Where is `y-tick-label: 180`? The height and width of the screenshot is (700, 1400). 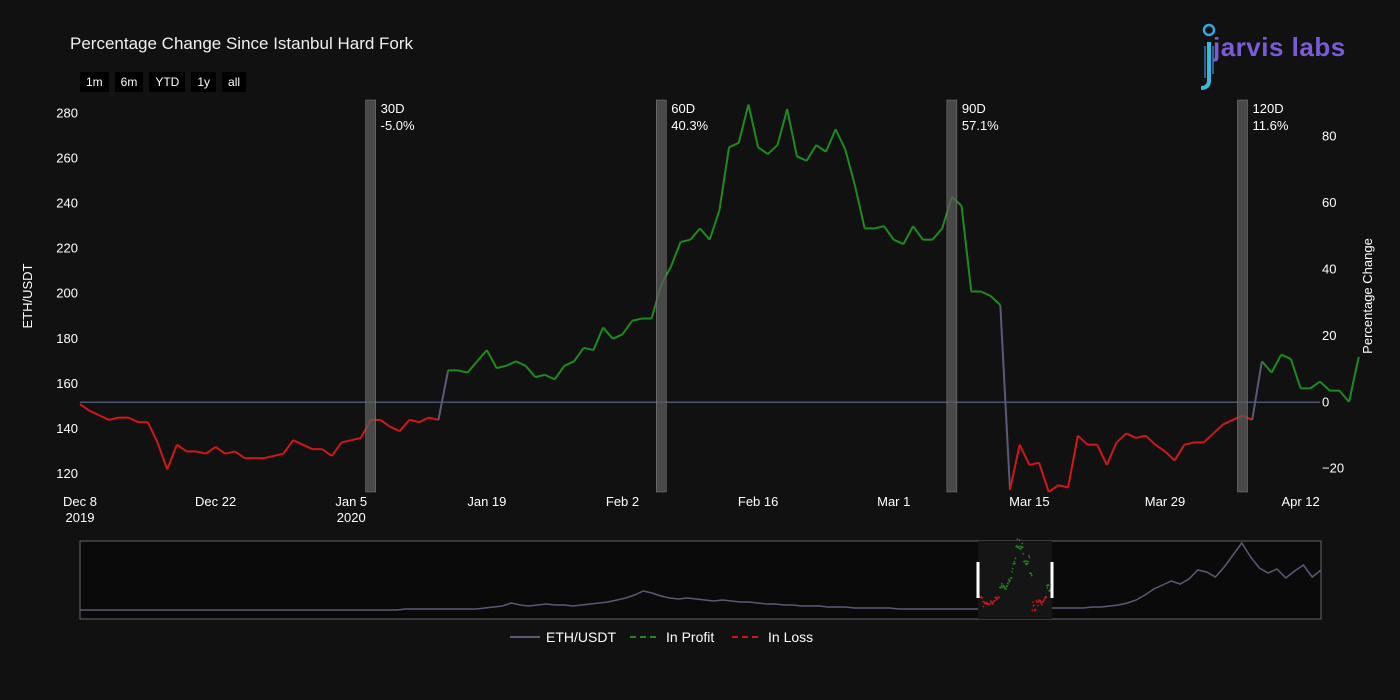
y-tick-label: 180 is located at coordinates (67, 338).